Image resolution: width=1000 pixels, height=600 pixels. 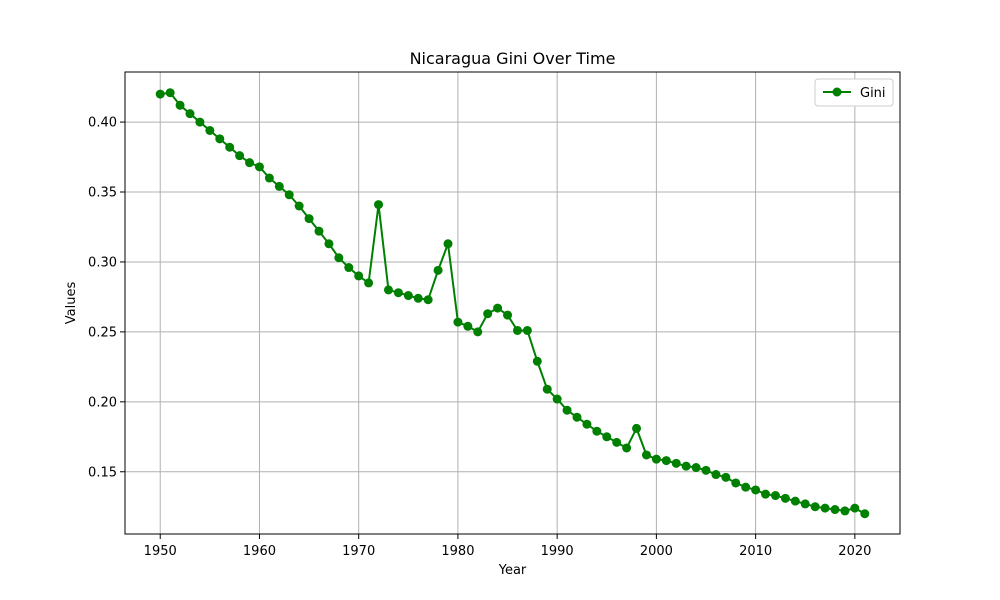 I want to click on x-tick-label: 1980, so click(x=457, y=551).